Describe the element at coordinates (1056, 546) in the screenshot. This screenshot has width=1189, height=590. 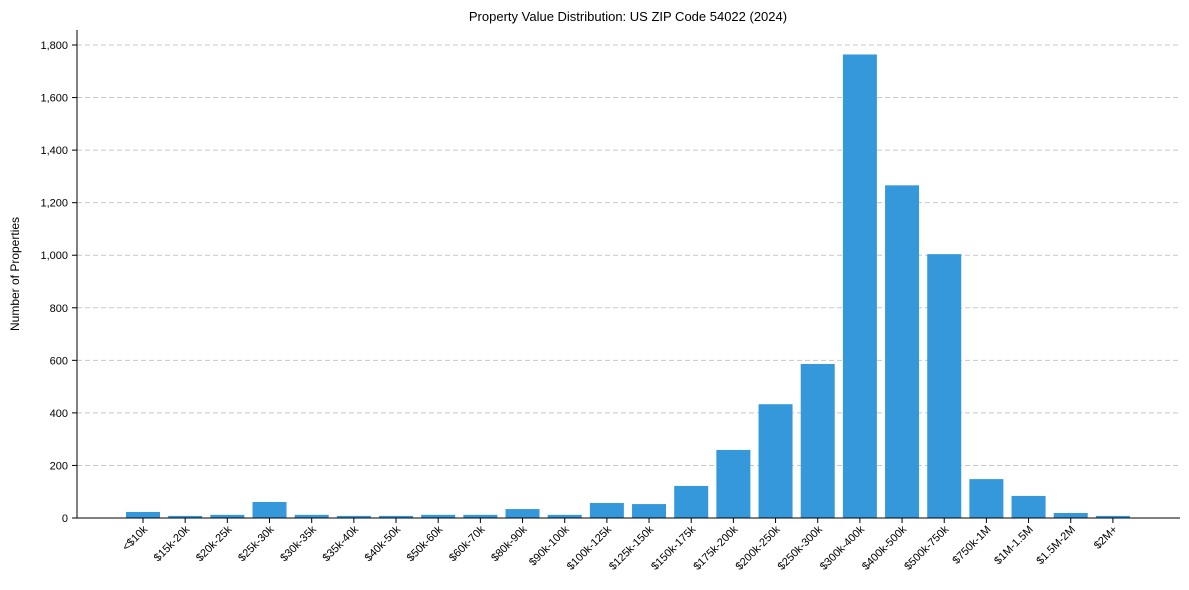
I see `x-tick-label: $1.5M-2M` at that location.